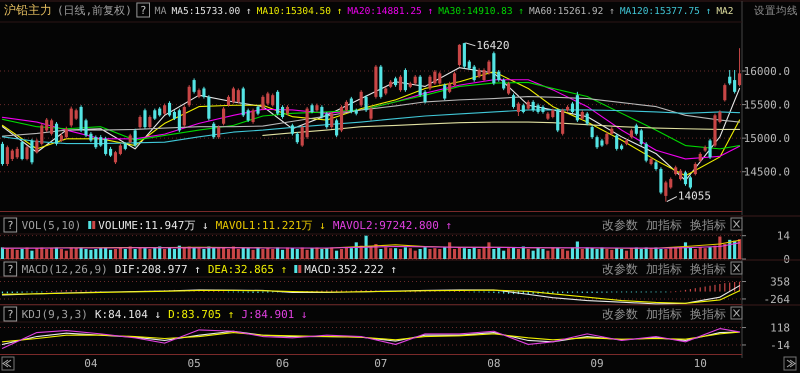  What do you see at coordinates (725, 11) in the screenshot?
I see `text: MA2` at bounding box center [725, 11].